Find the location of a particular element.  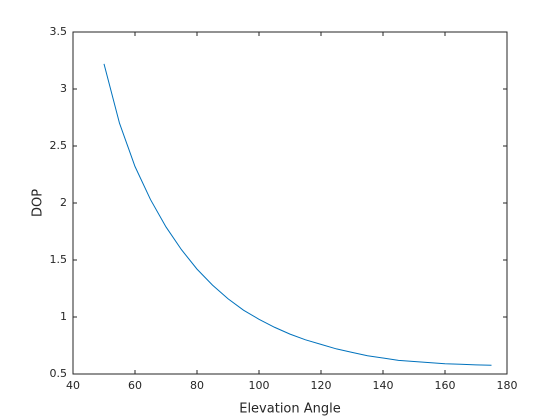

y-tick-label: 1.5 is located at coordinates (59, 259).